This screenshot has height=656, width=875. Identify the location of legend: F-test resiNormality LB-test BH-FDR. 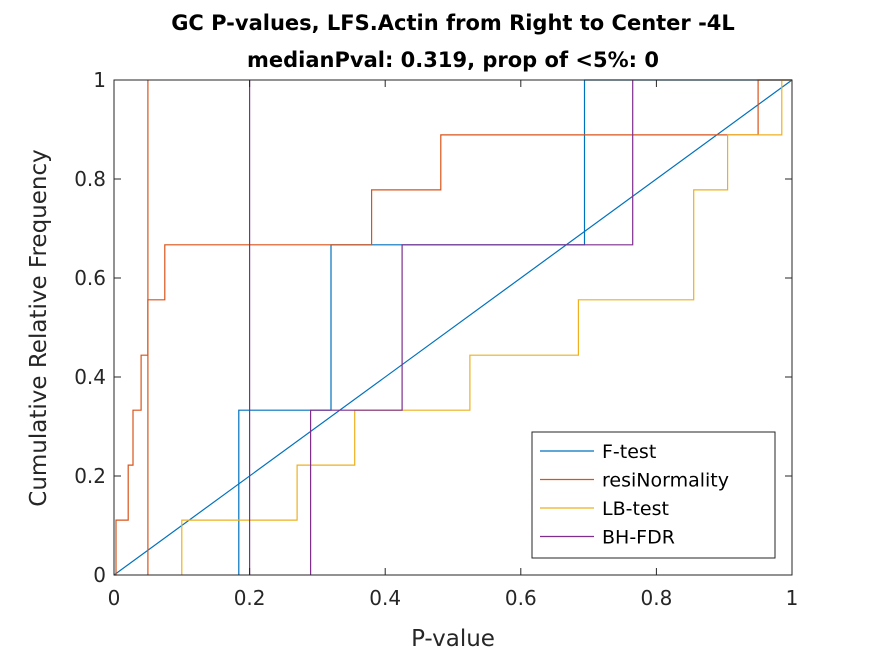
(653, 495).